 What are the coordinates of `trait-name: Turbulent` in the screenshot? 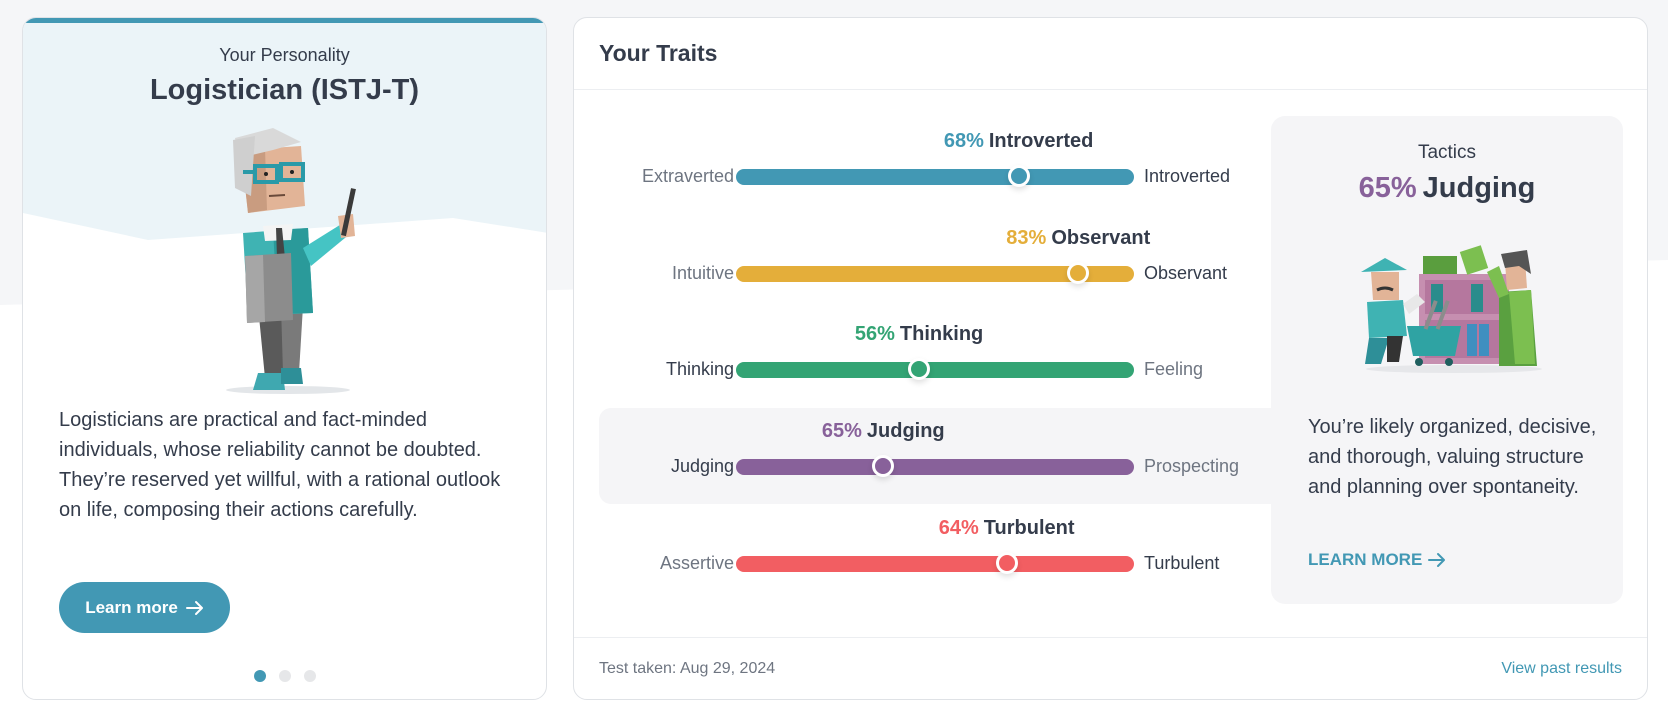 It's located at (1029, 528).